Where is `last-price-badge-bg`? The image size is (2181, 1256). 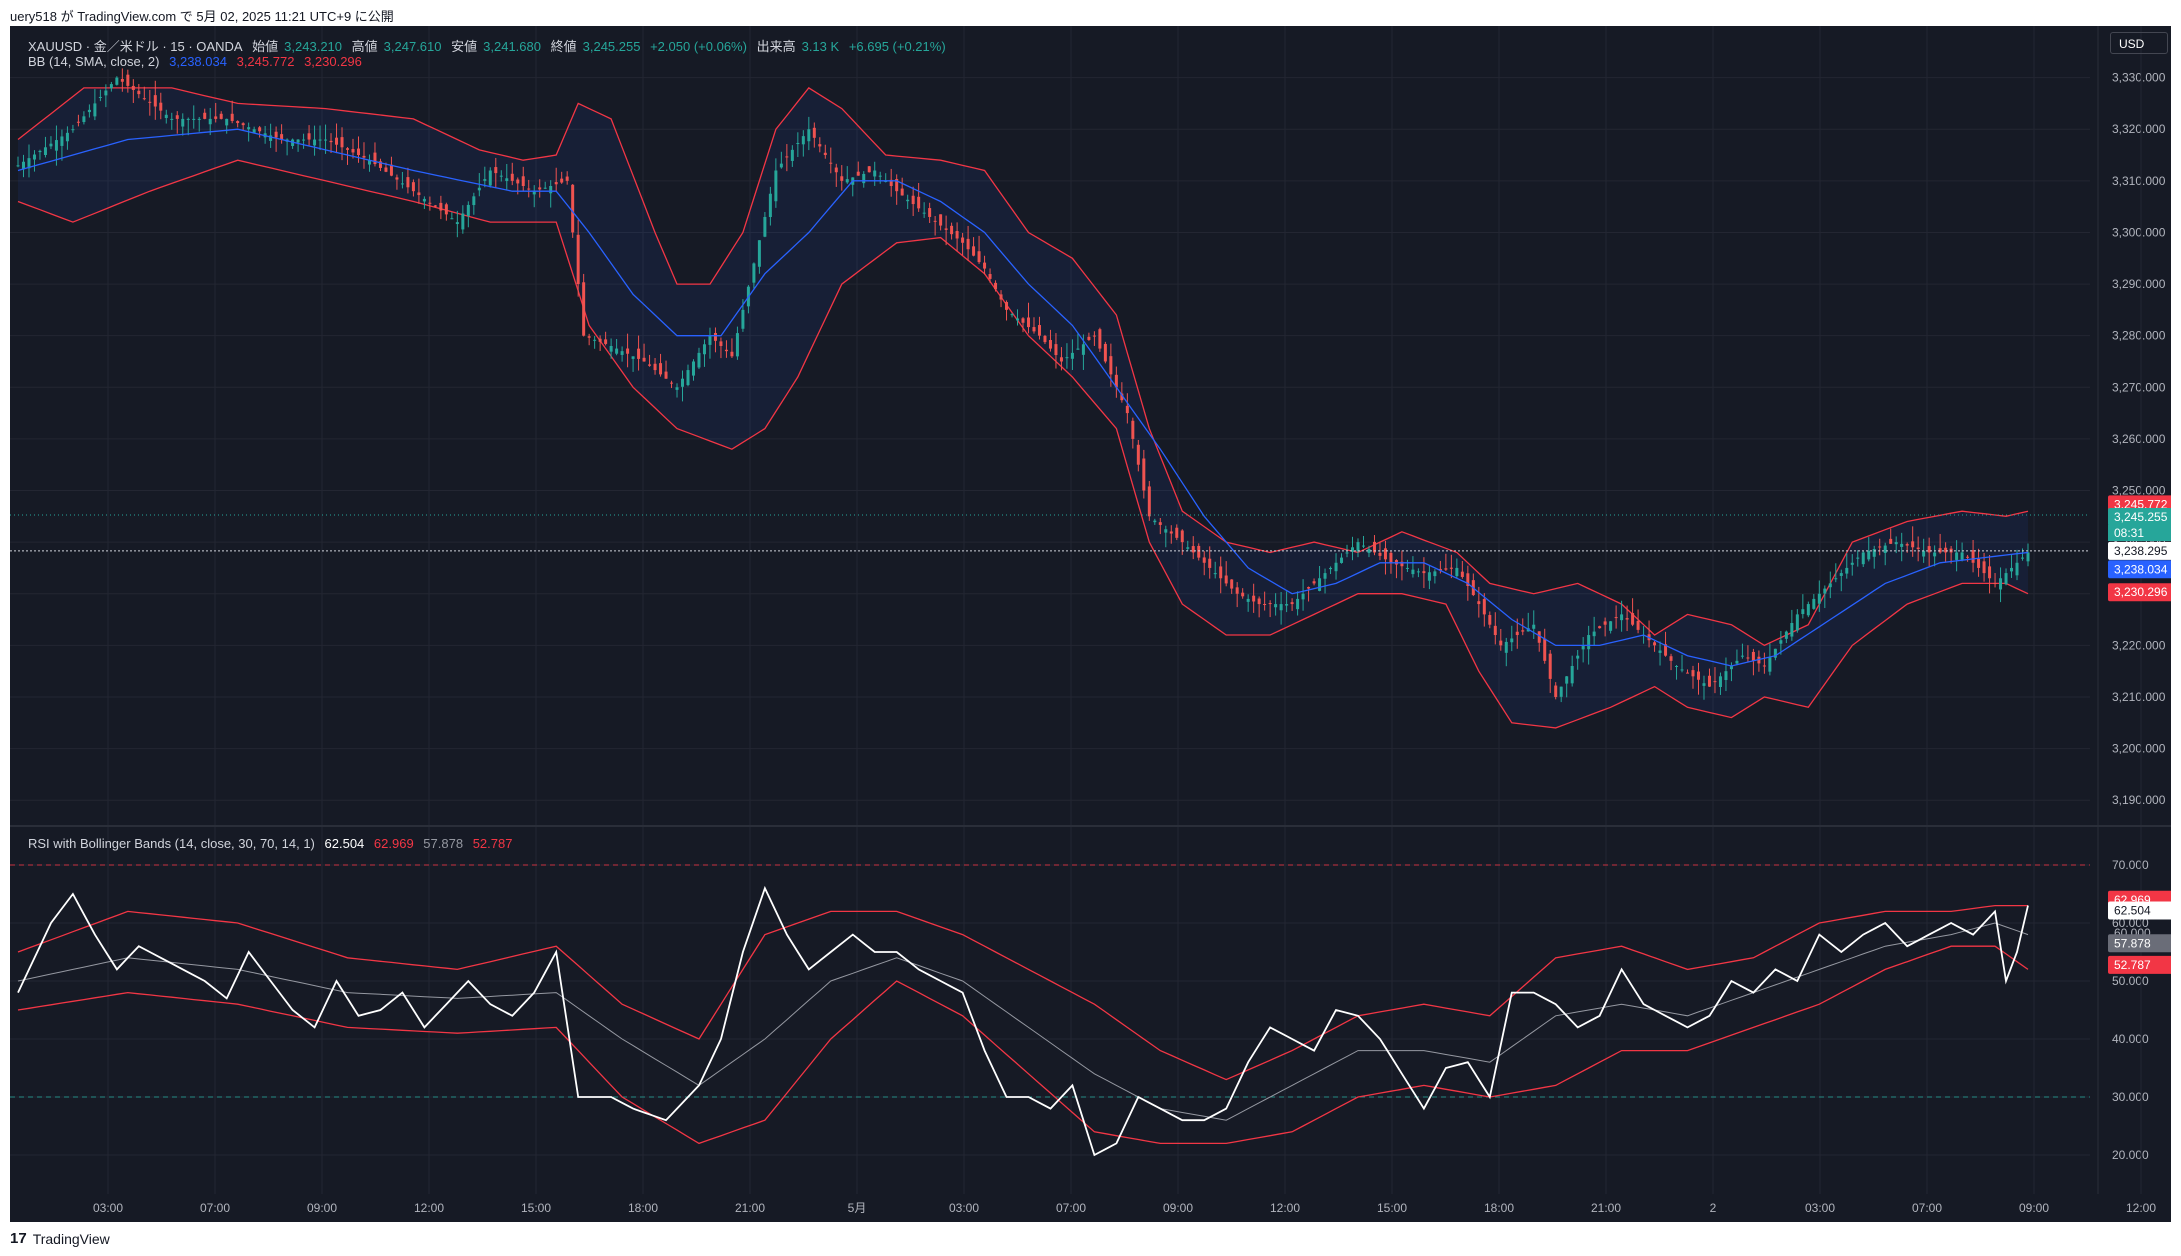
last-price-badge-bg is located at coordinates (2139, 517).